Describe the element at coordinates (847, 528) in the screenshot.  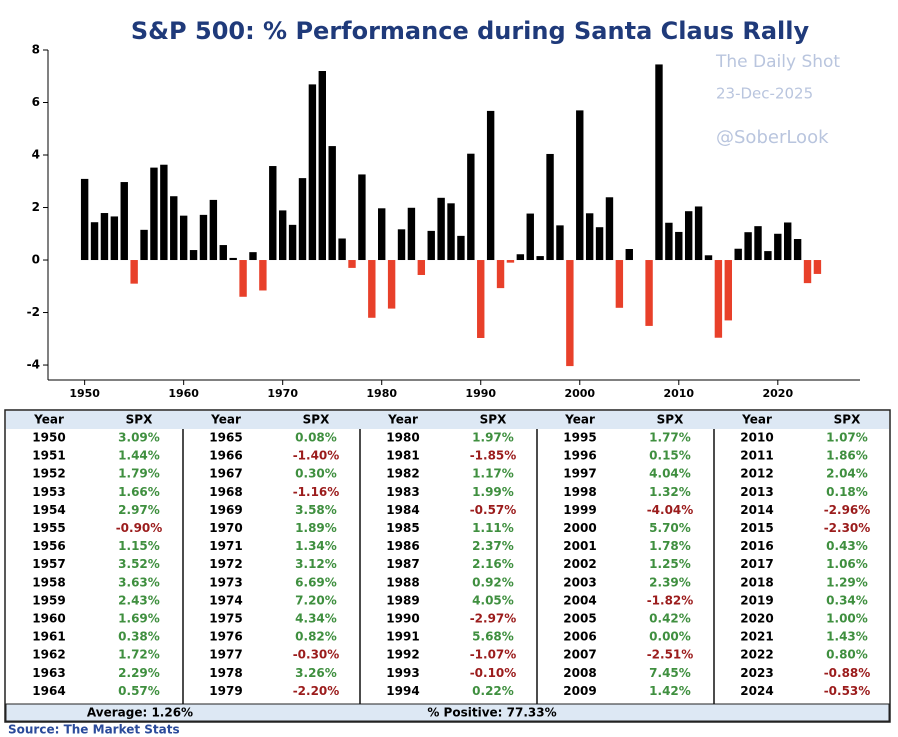
I see `spx-cell: -2.30%` at that location.